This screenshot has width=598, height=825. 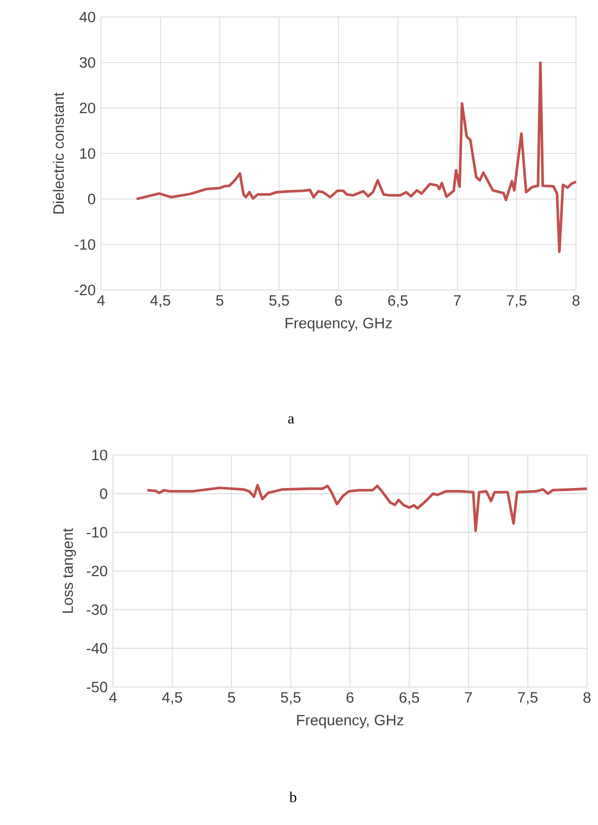 What do you see at coordinates (97, 609) in the screenshot?
I see `y-tick-label: -30` at bounding box center [97, 609].